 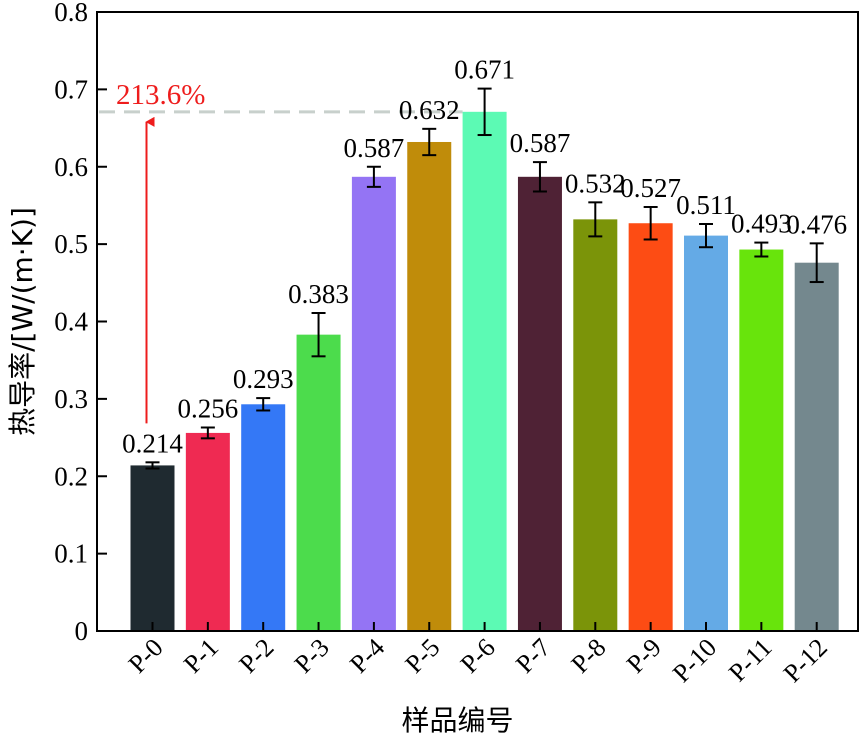 I want to click on y-axis-label: 热导率/[W/(m·K)], so click(x=22, y=321).